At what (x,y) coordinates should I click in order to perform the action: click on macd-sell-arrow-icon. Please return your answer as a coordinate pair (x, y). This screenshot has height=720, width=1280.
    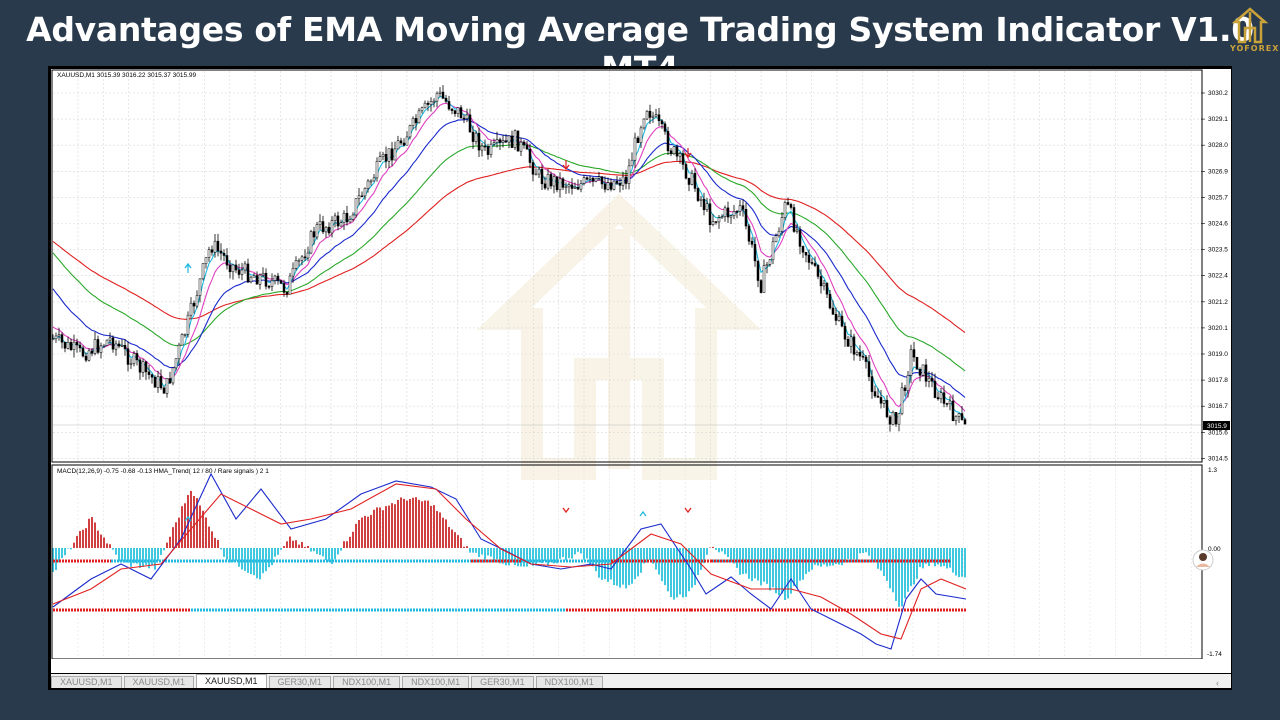
    Looking at the image, I should click on (566, 510).